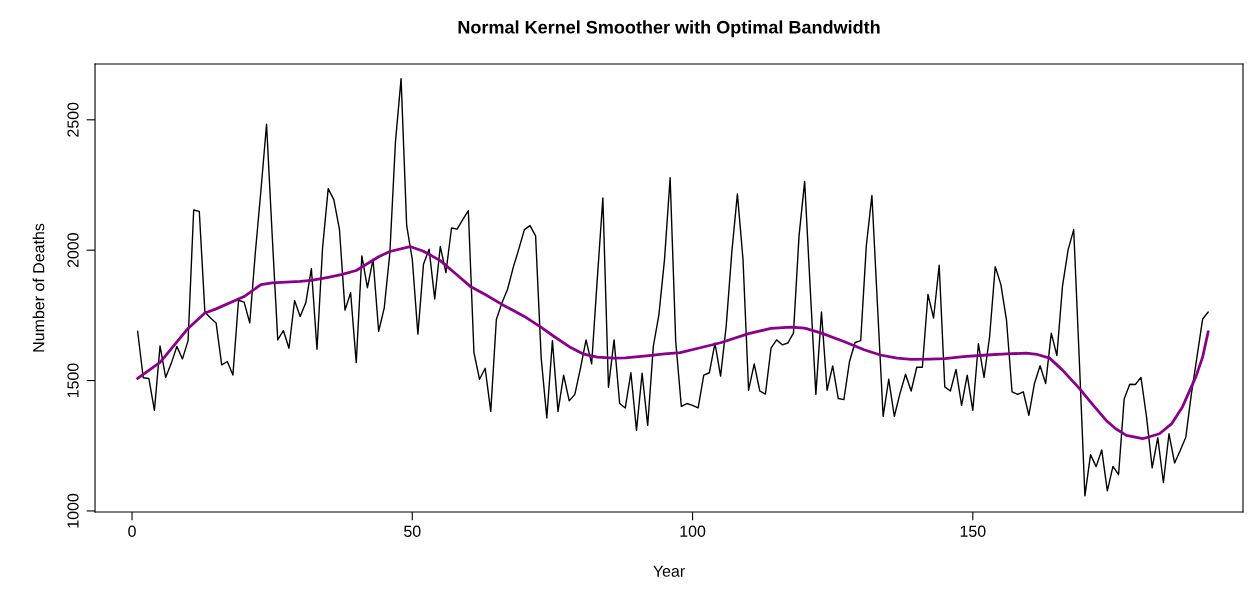  I want to click on y-tick-label: 1000, so click(73, 510).